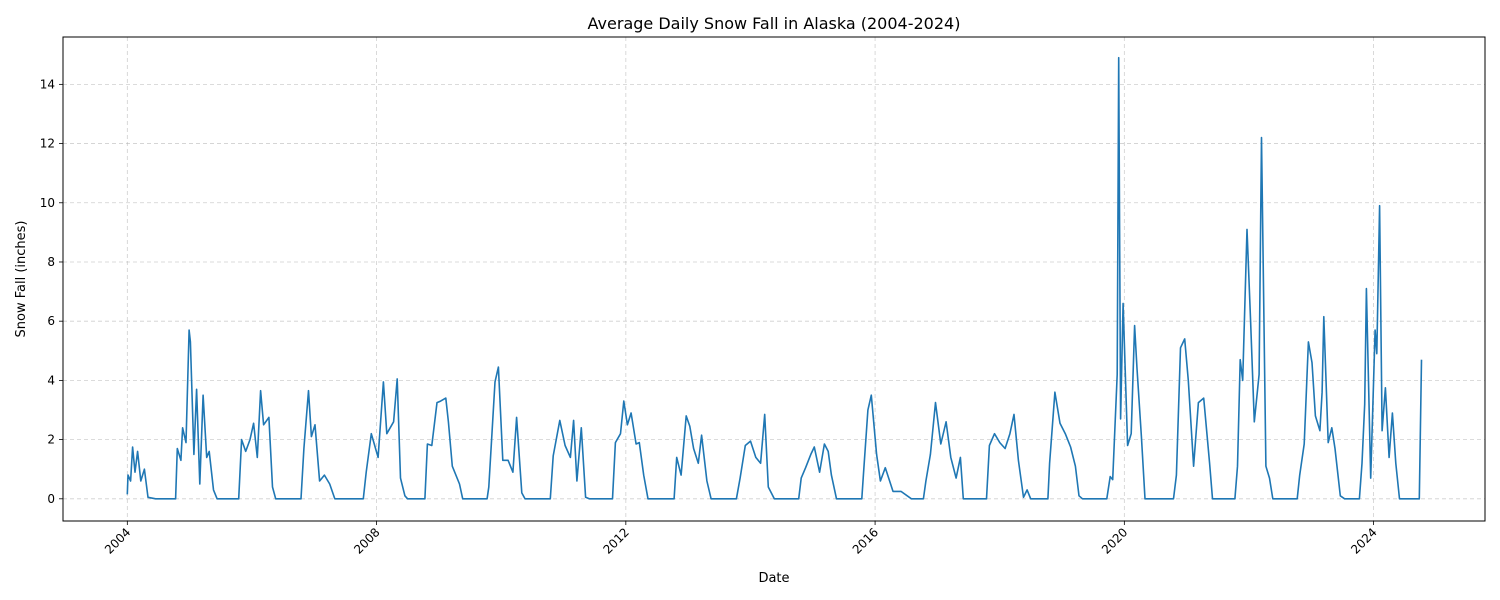  What do you see at coordinates (51, 262) in the screenshot?
I see `y-tick-label: 8` at bounding box center [51, 262].